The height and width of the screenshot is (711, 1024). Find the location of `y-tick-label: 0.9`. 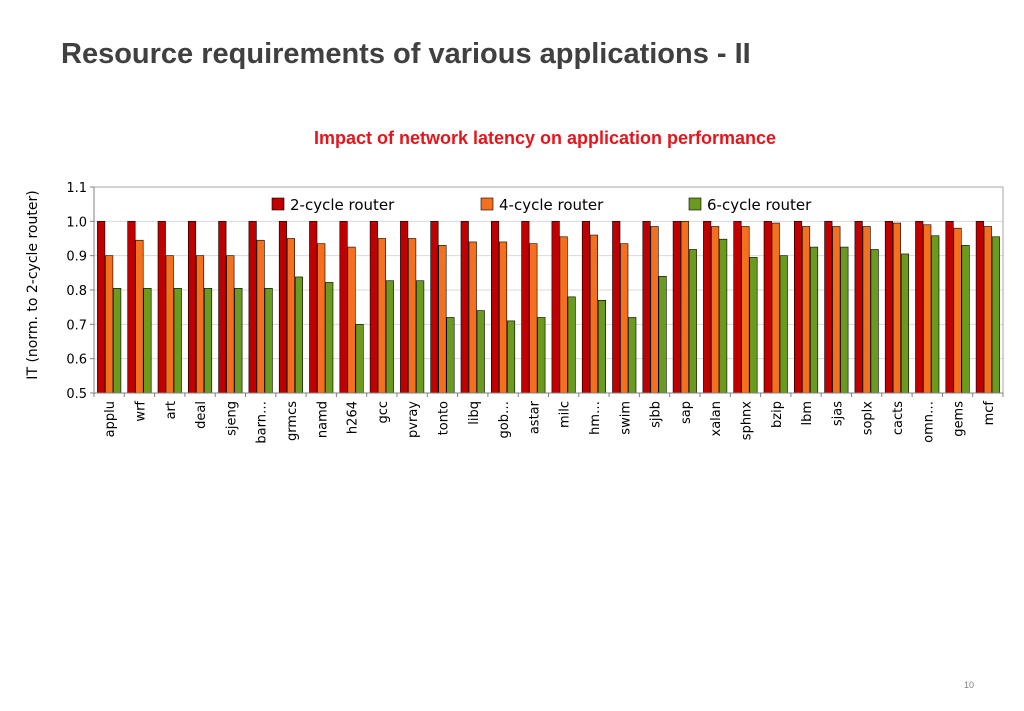

y-tick-label: 0.9 is located at coordinates (76, 257).